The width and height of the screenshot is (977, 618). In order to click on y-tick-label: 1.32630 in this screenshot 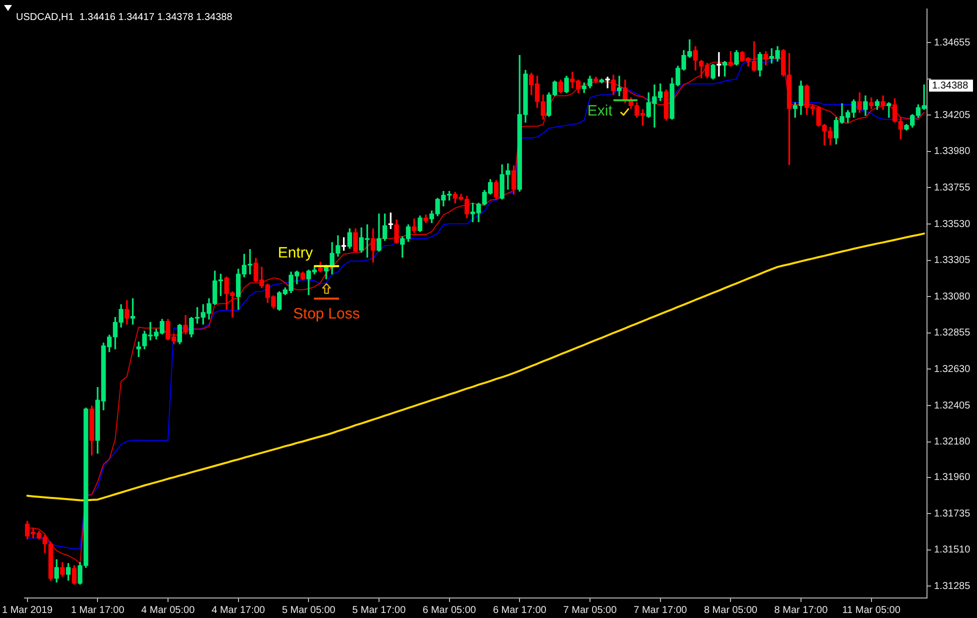, I will do `click(952, 369)`.